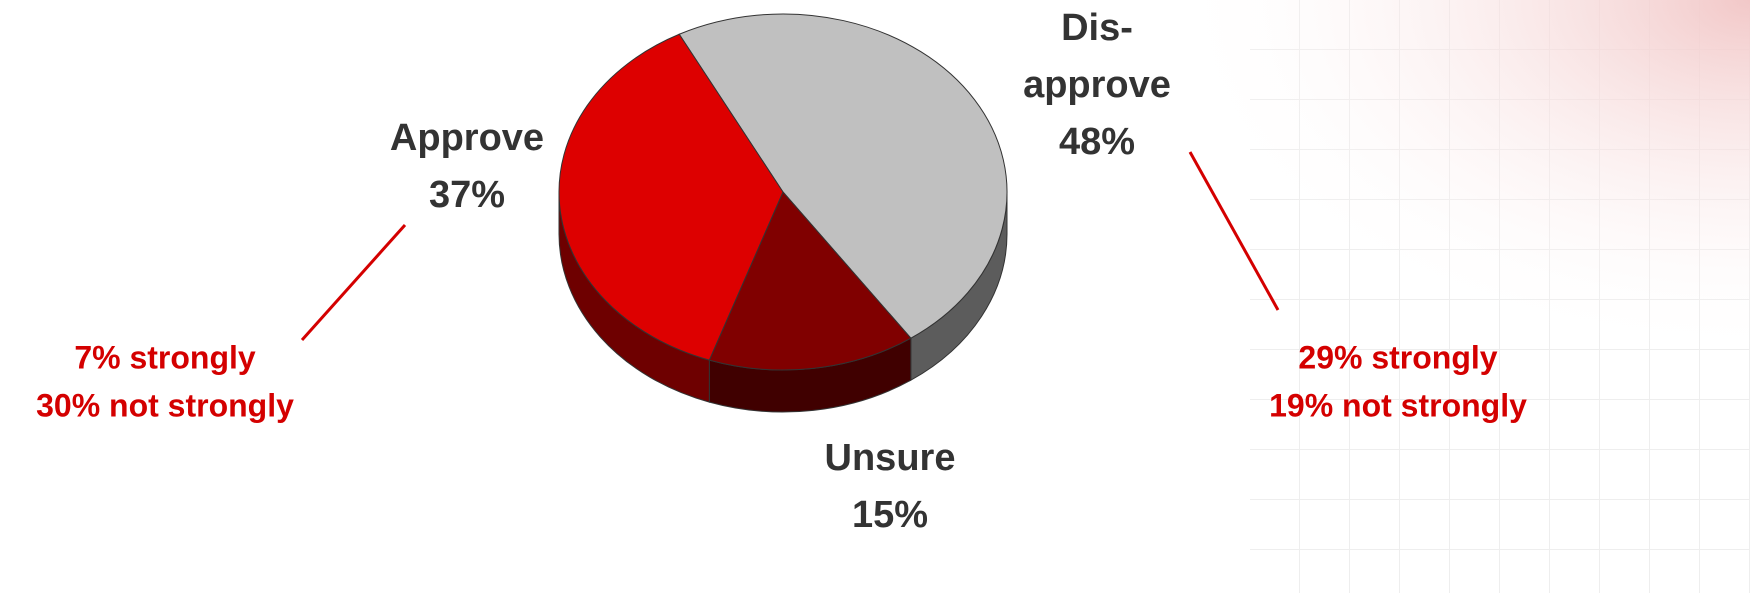  I want to click on slice-label: Approve, so click(467, 138).